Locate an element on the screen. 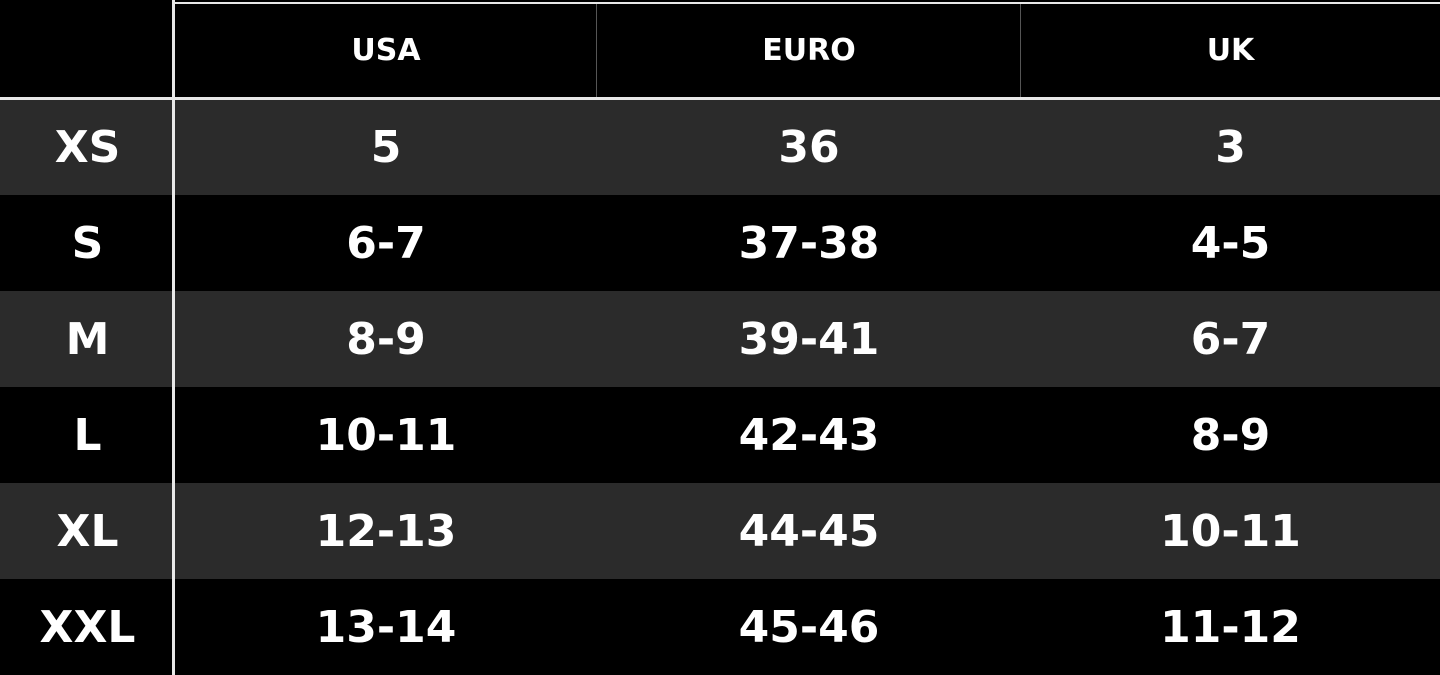 The width and height of the screenshot is (1440, 675). size-value: 42-43 is located at coordinates (809, 435).